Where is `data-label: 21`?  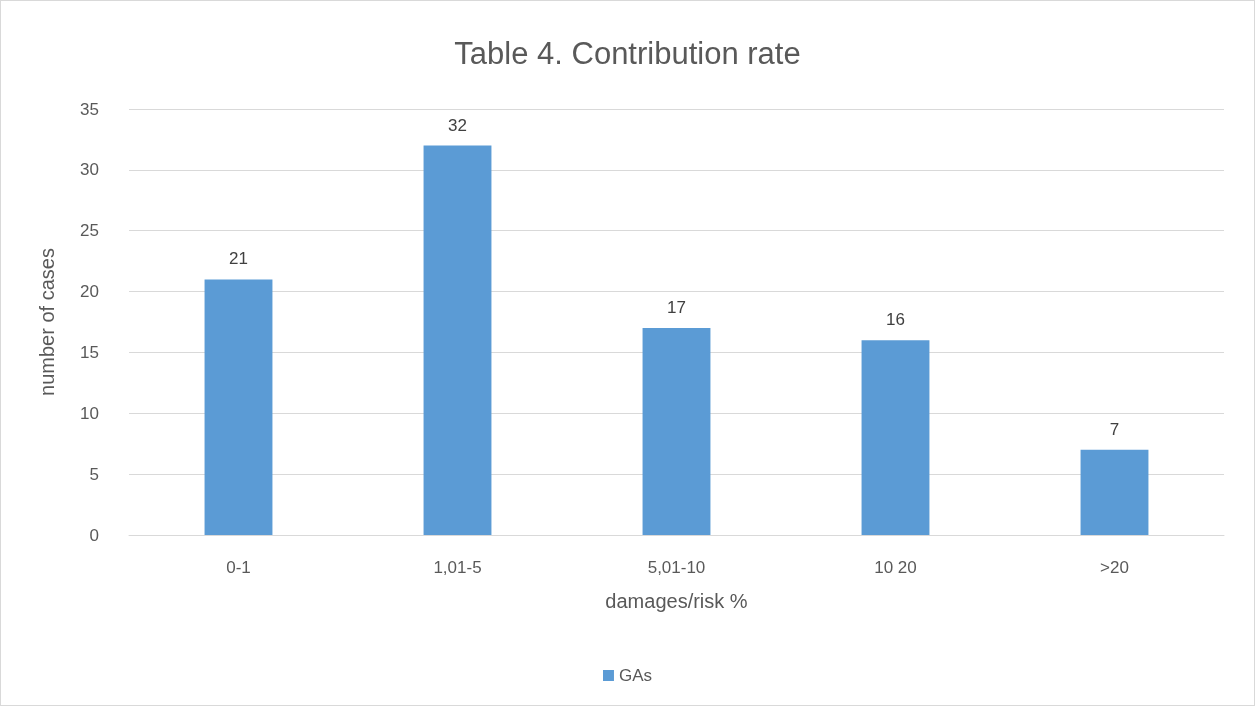 data-label: 21 is located at coordinates (238, 259).